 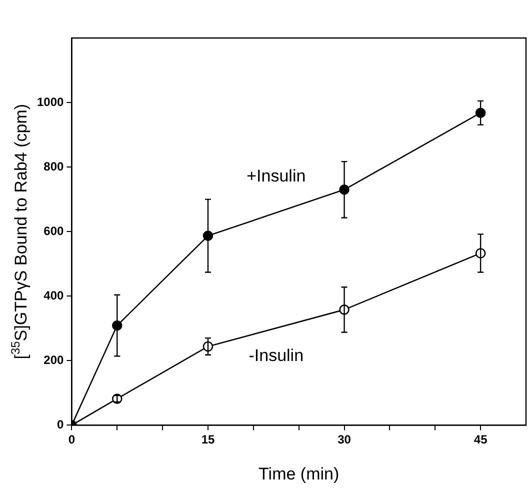 What do you see at coordinates (19, 232) in the screenshot?
I see `y-axis-title: [35S]GTPγS Bound to Rab4 (cpm)` at bounding box center [19, 232].